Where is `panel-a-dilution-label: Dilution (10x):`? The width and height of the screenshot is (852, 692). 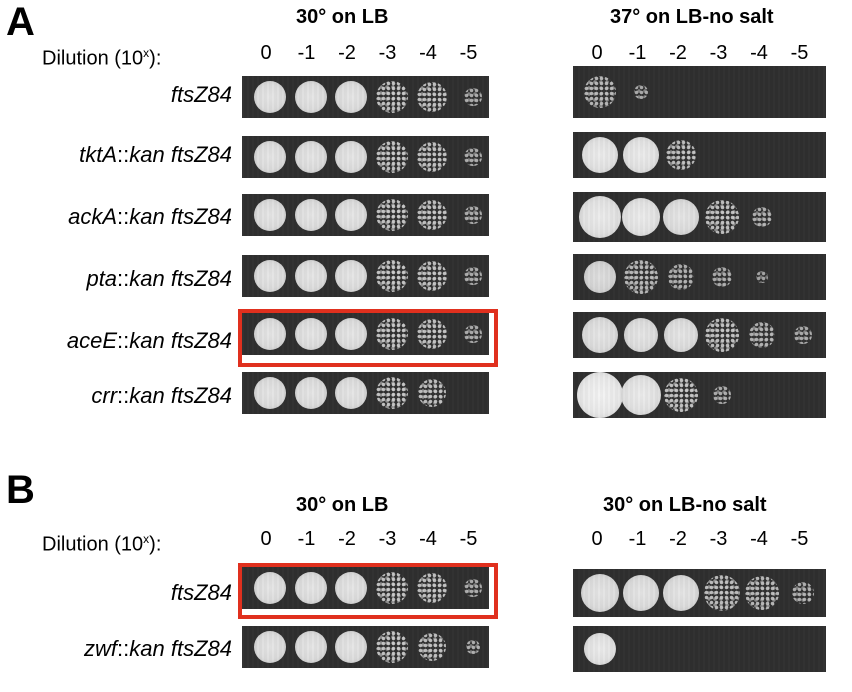 panel-a-dilution-label: Dilution (10x): is located at coordinates (102, 58).